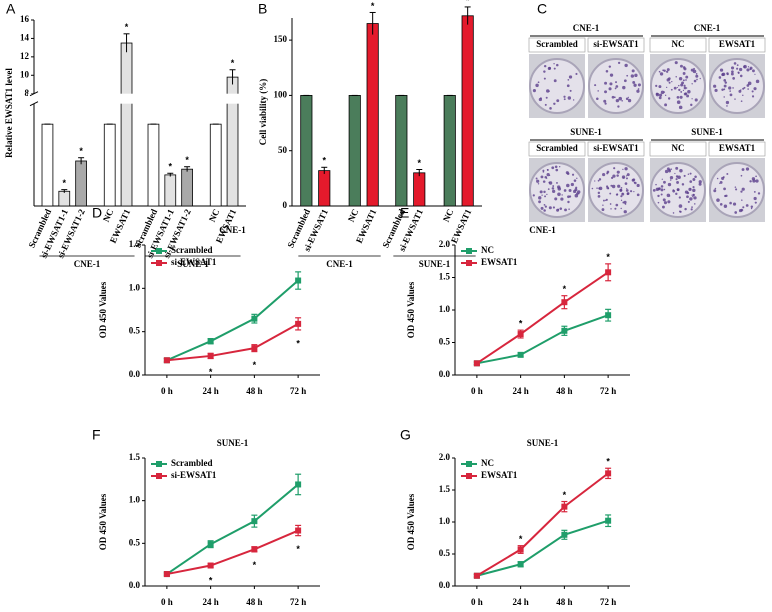 The width and height of the screenshot is (772, 612). What do you see at coordinates (737, 149) in the screenshot?
I see `item-box` at bounding box center [737, 149].